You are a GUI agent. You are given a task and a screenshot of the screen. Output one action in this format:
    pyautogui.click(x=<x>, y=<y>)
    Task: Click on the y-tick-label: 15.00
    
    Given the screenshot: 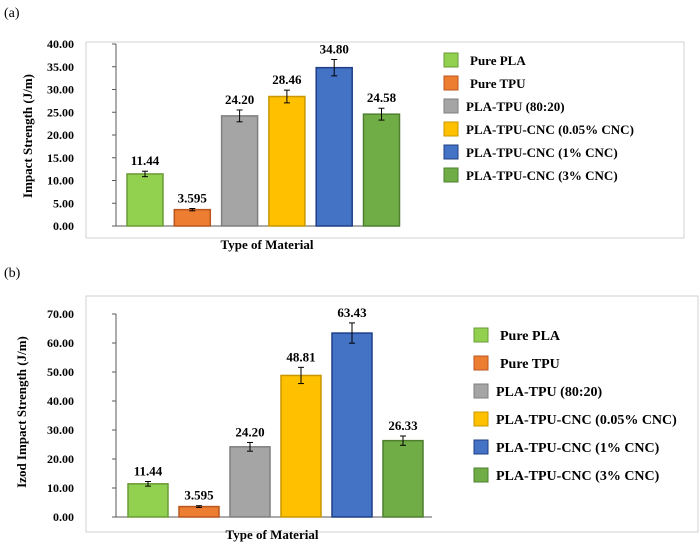 What is the action you would take?
    pyautogui.click(x=60, y=158)
    